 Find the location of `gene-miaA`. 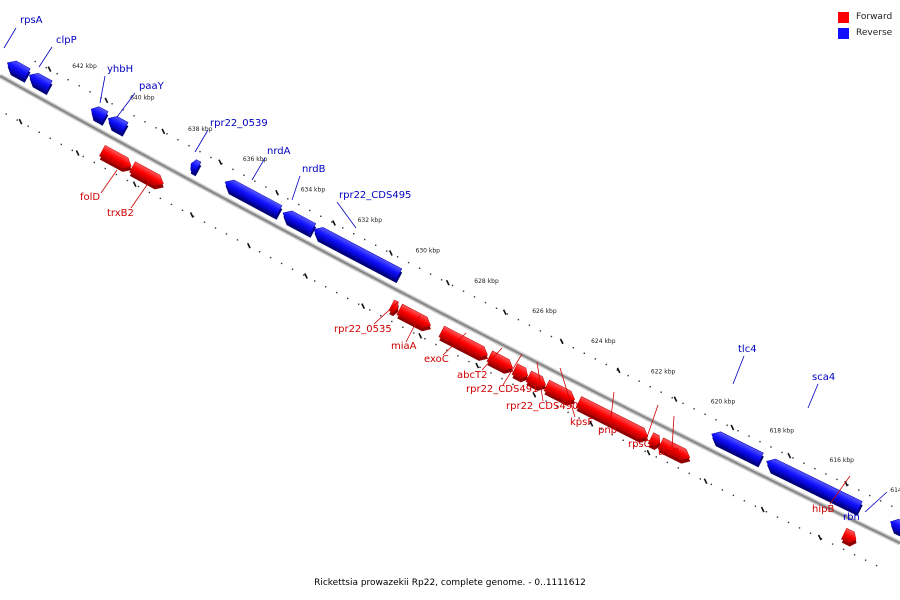

gene-miaA is located at coordinates (415, 318).